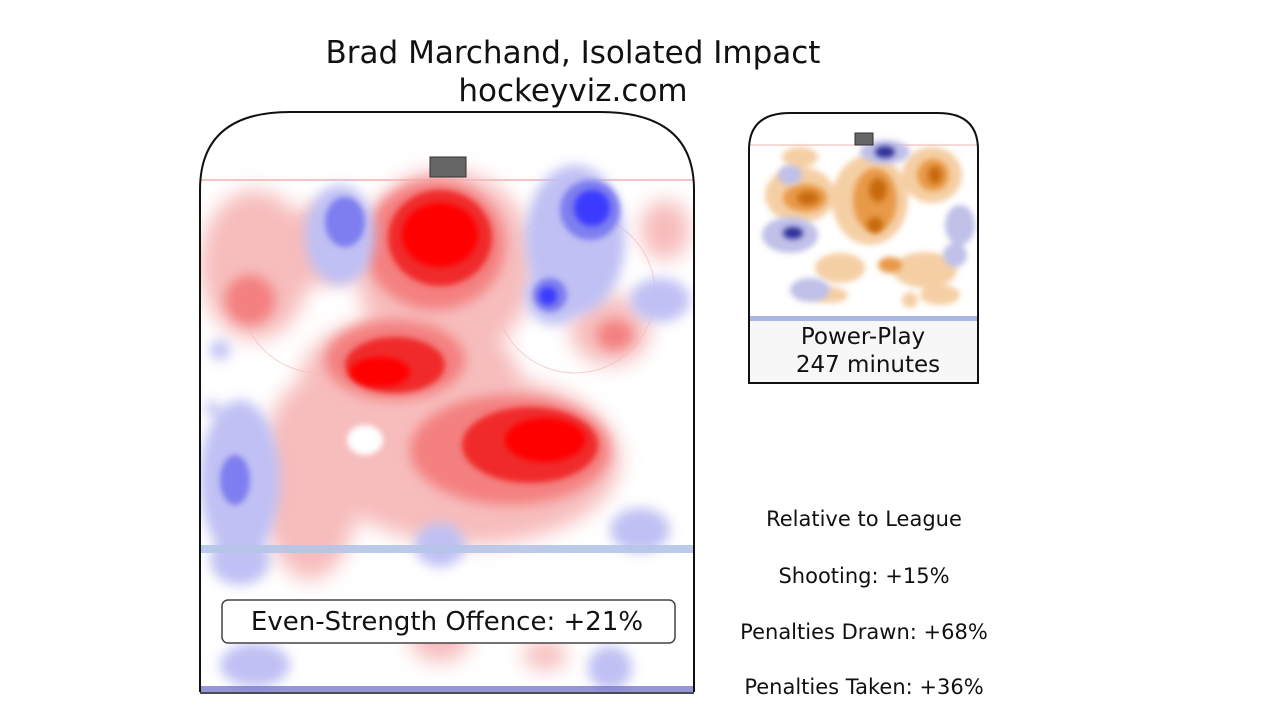 The width and height of the screenshot is (1280, 720). What do you see at coordinates (869, 199) in the screenshot?
I see `pp-heat-core-orange` at bounding box center [869, 199].